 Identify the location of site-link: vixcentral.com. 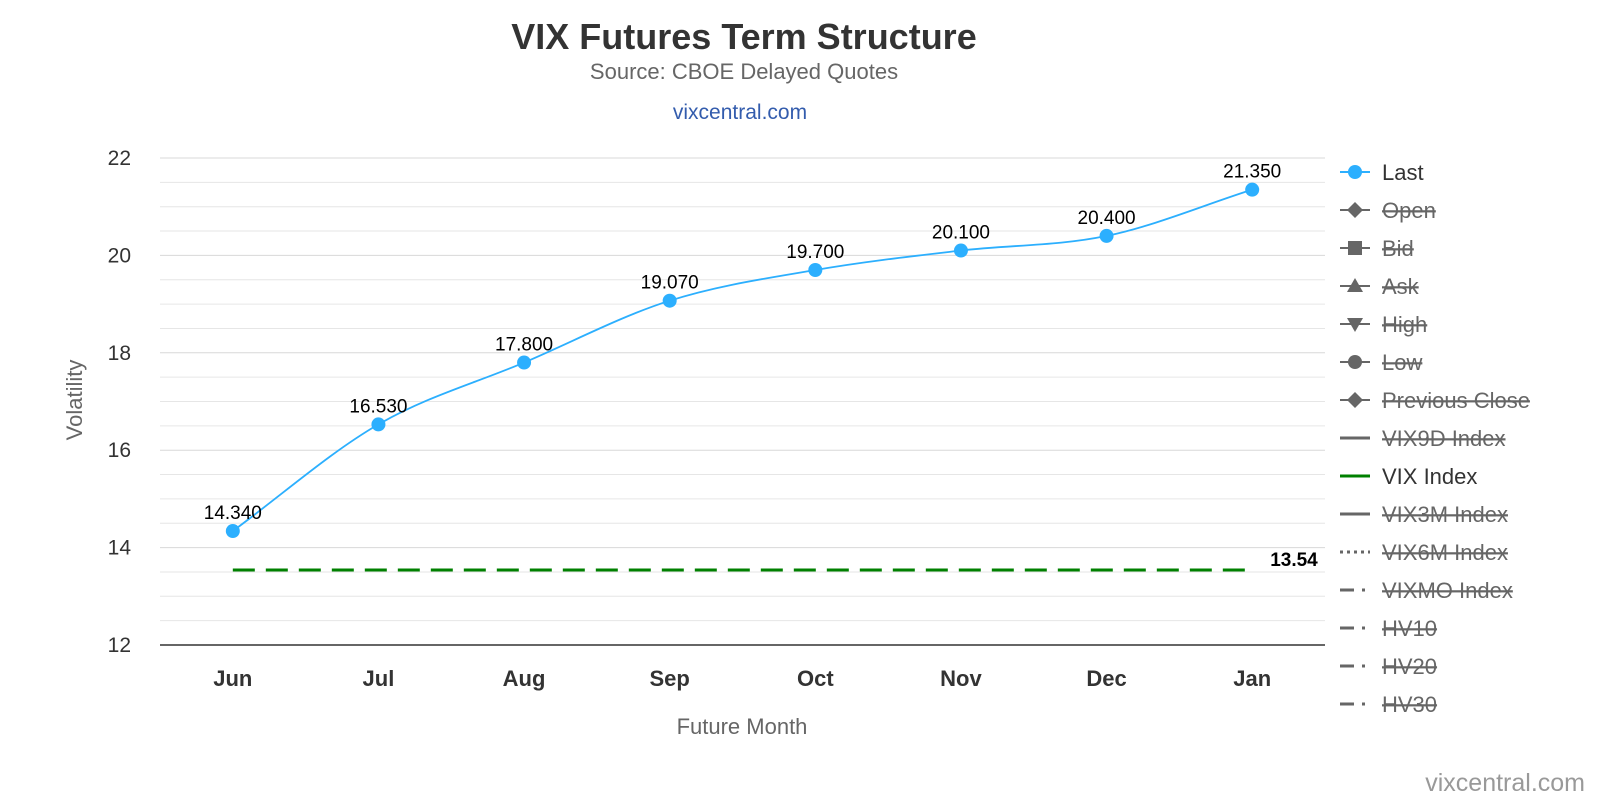
(740, 112).